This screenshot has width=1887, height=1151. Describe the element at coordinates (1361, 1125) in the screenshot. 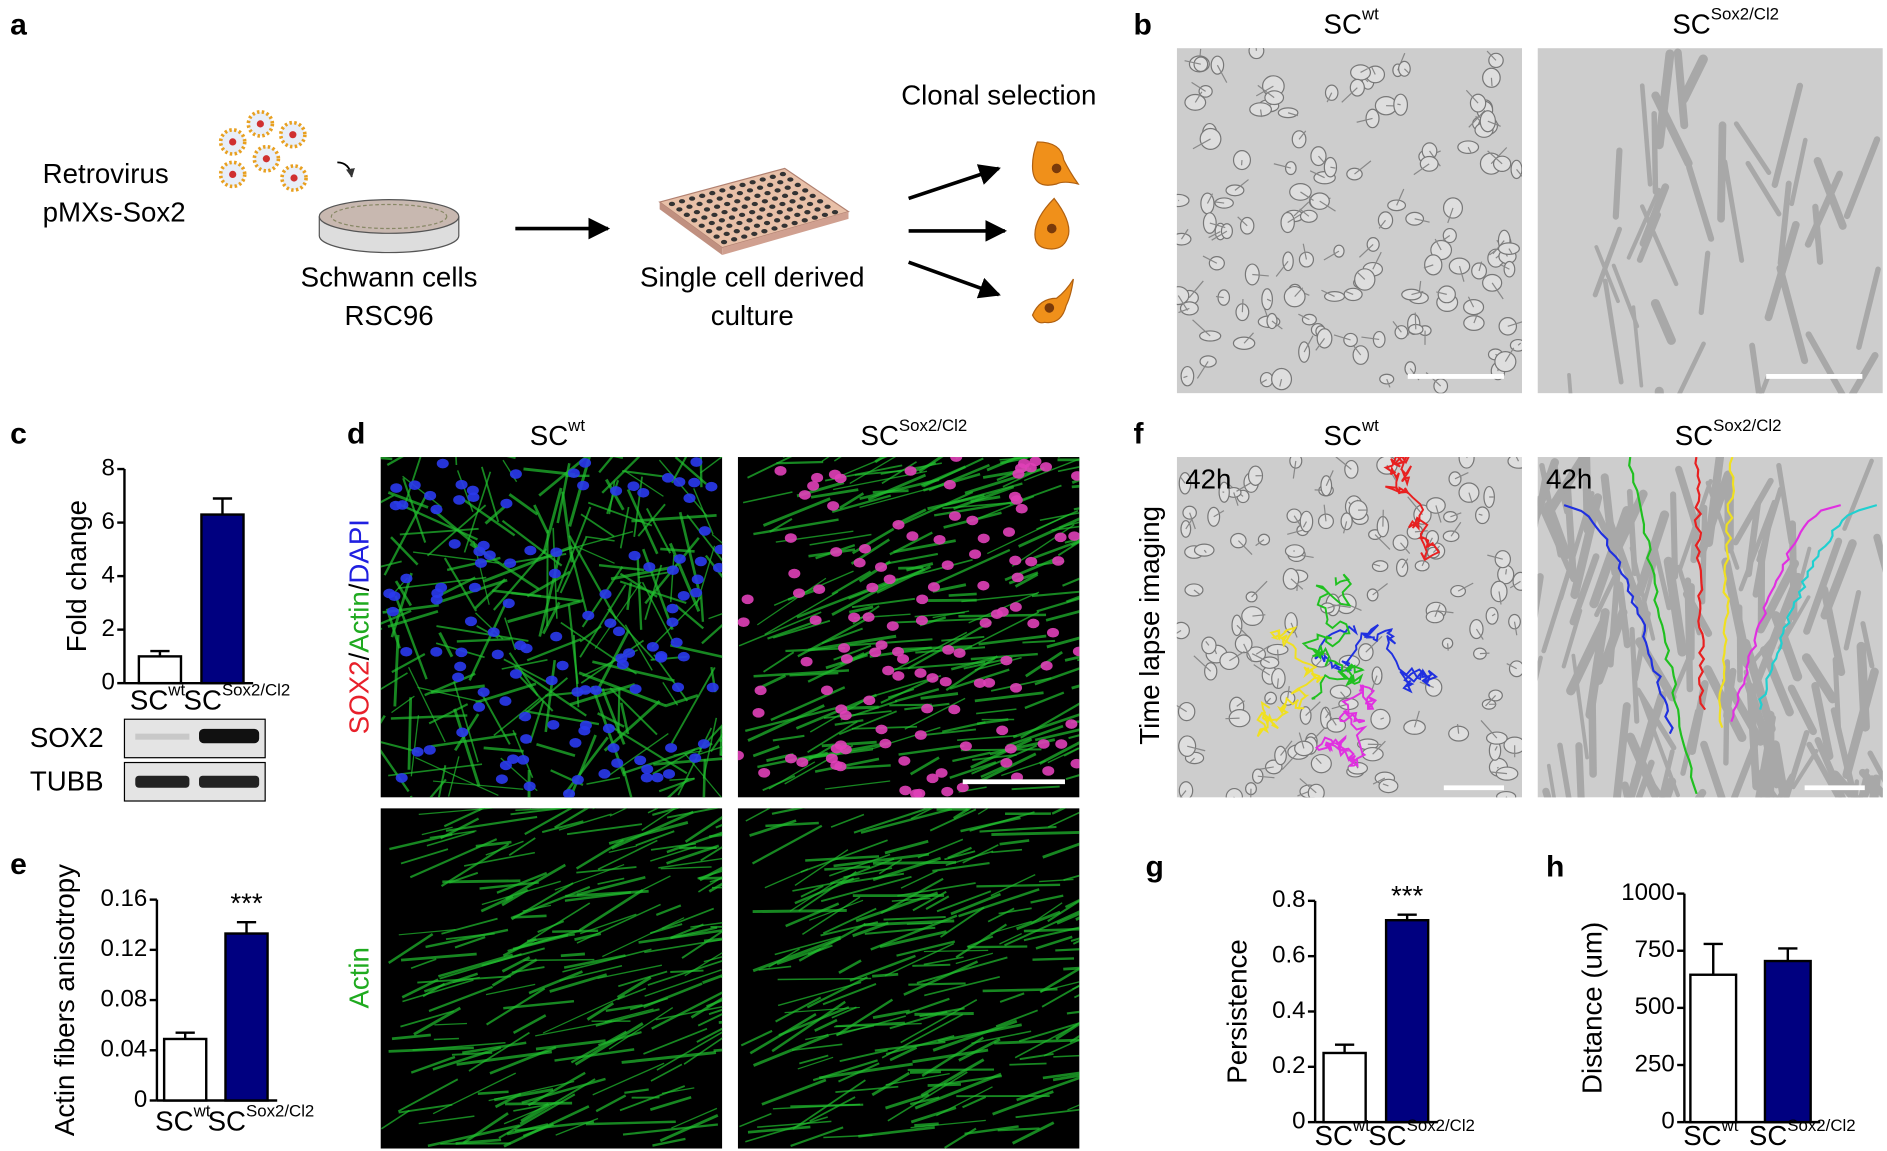

I see `category-sup: wt` at that location.